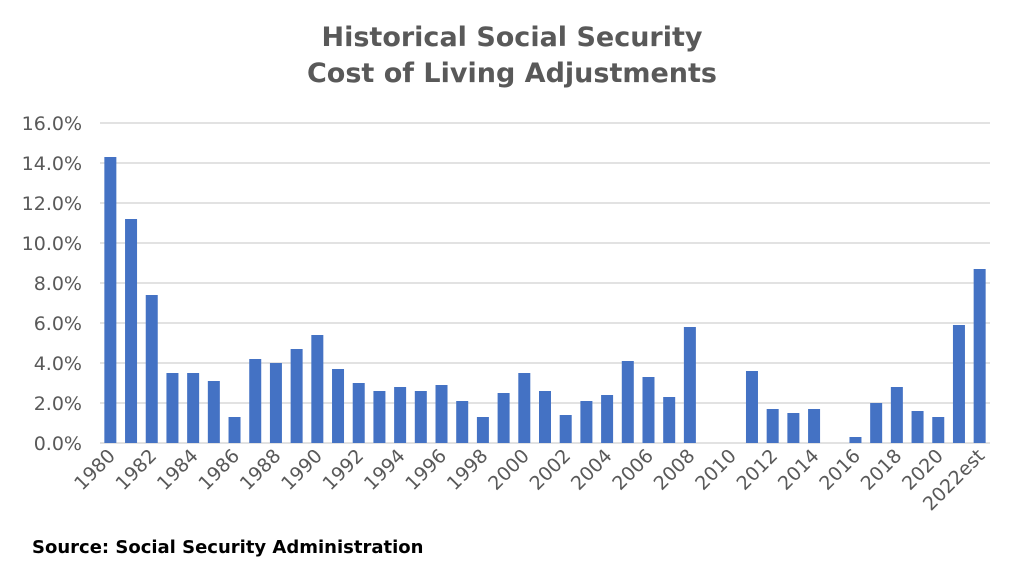  Describe the element at coordinates (172, 408) in the screenshot. I see `bar-1983` at that location.